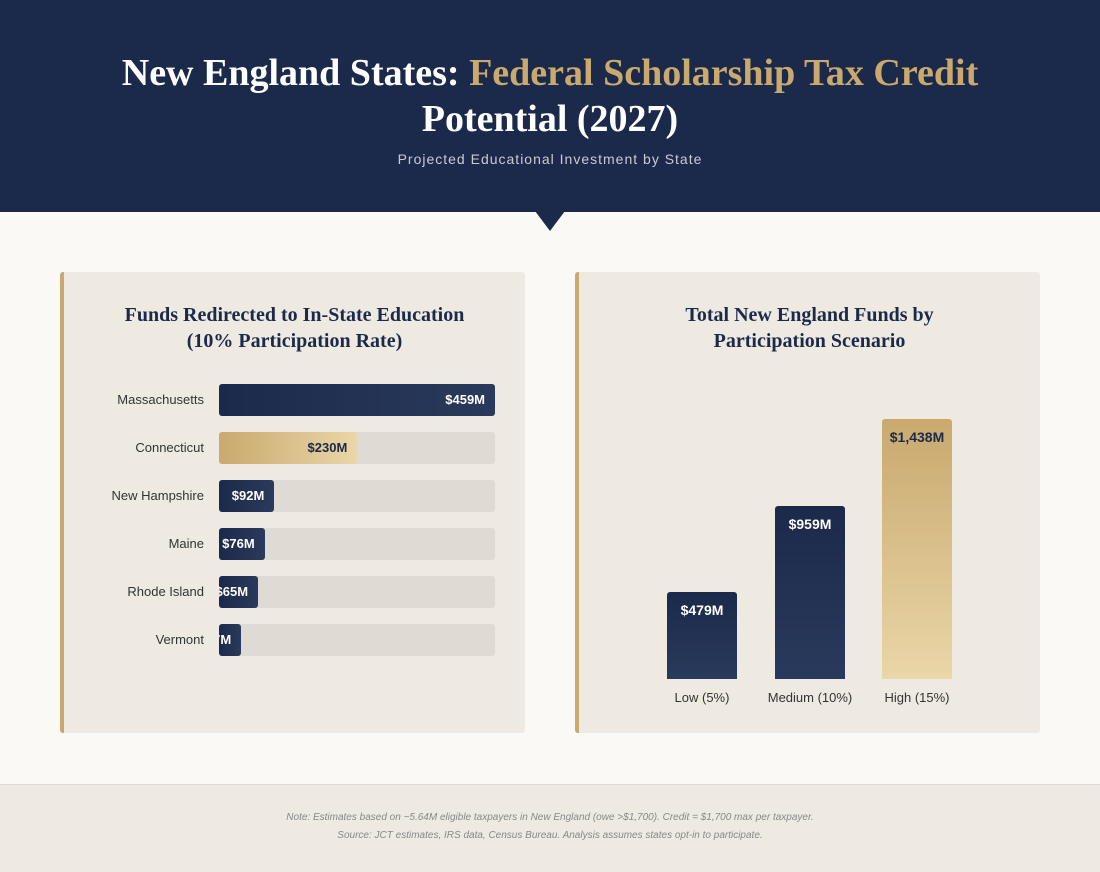  I want to click on value-label: $65M, so click(234, 591).